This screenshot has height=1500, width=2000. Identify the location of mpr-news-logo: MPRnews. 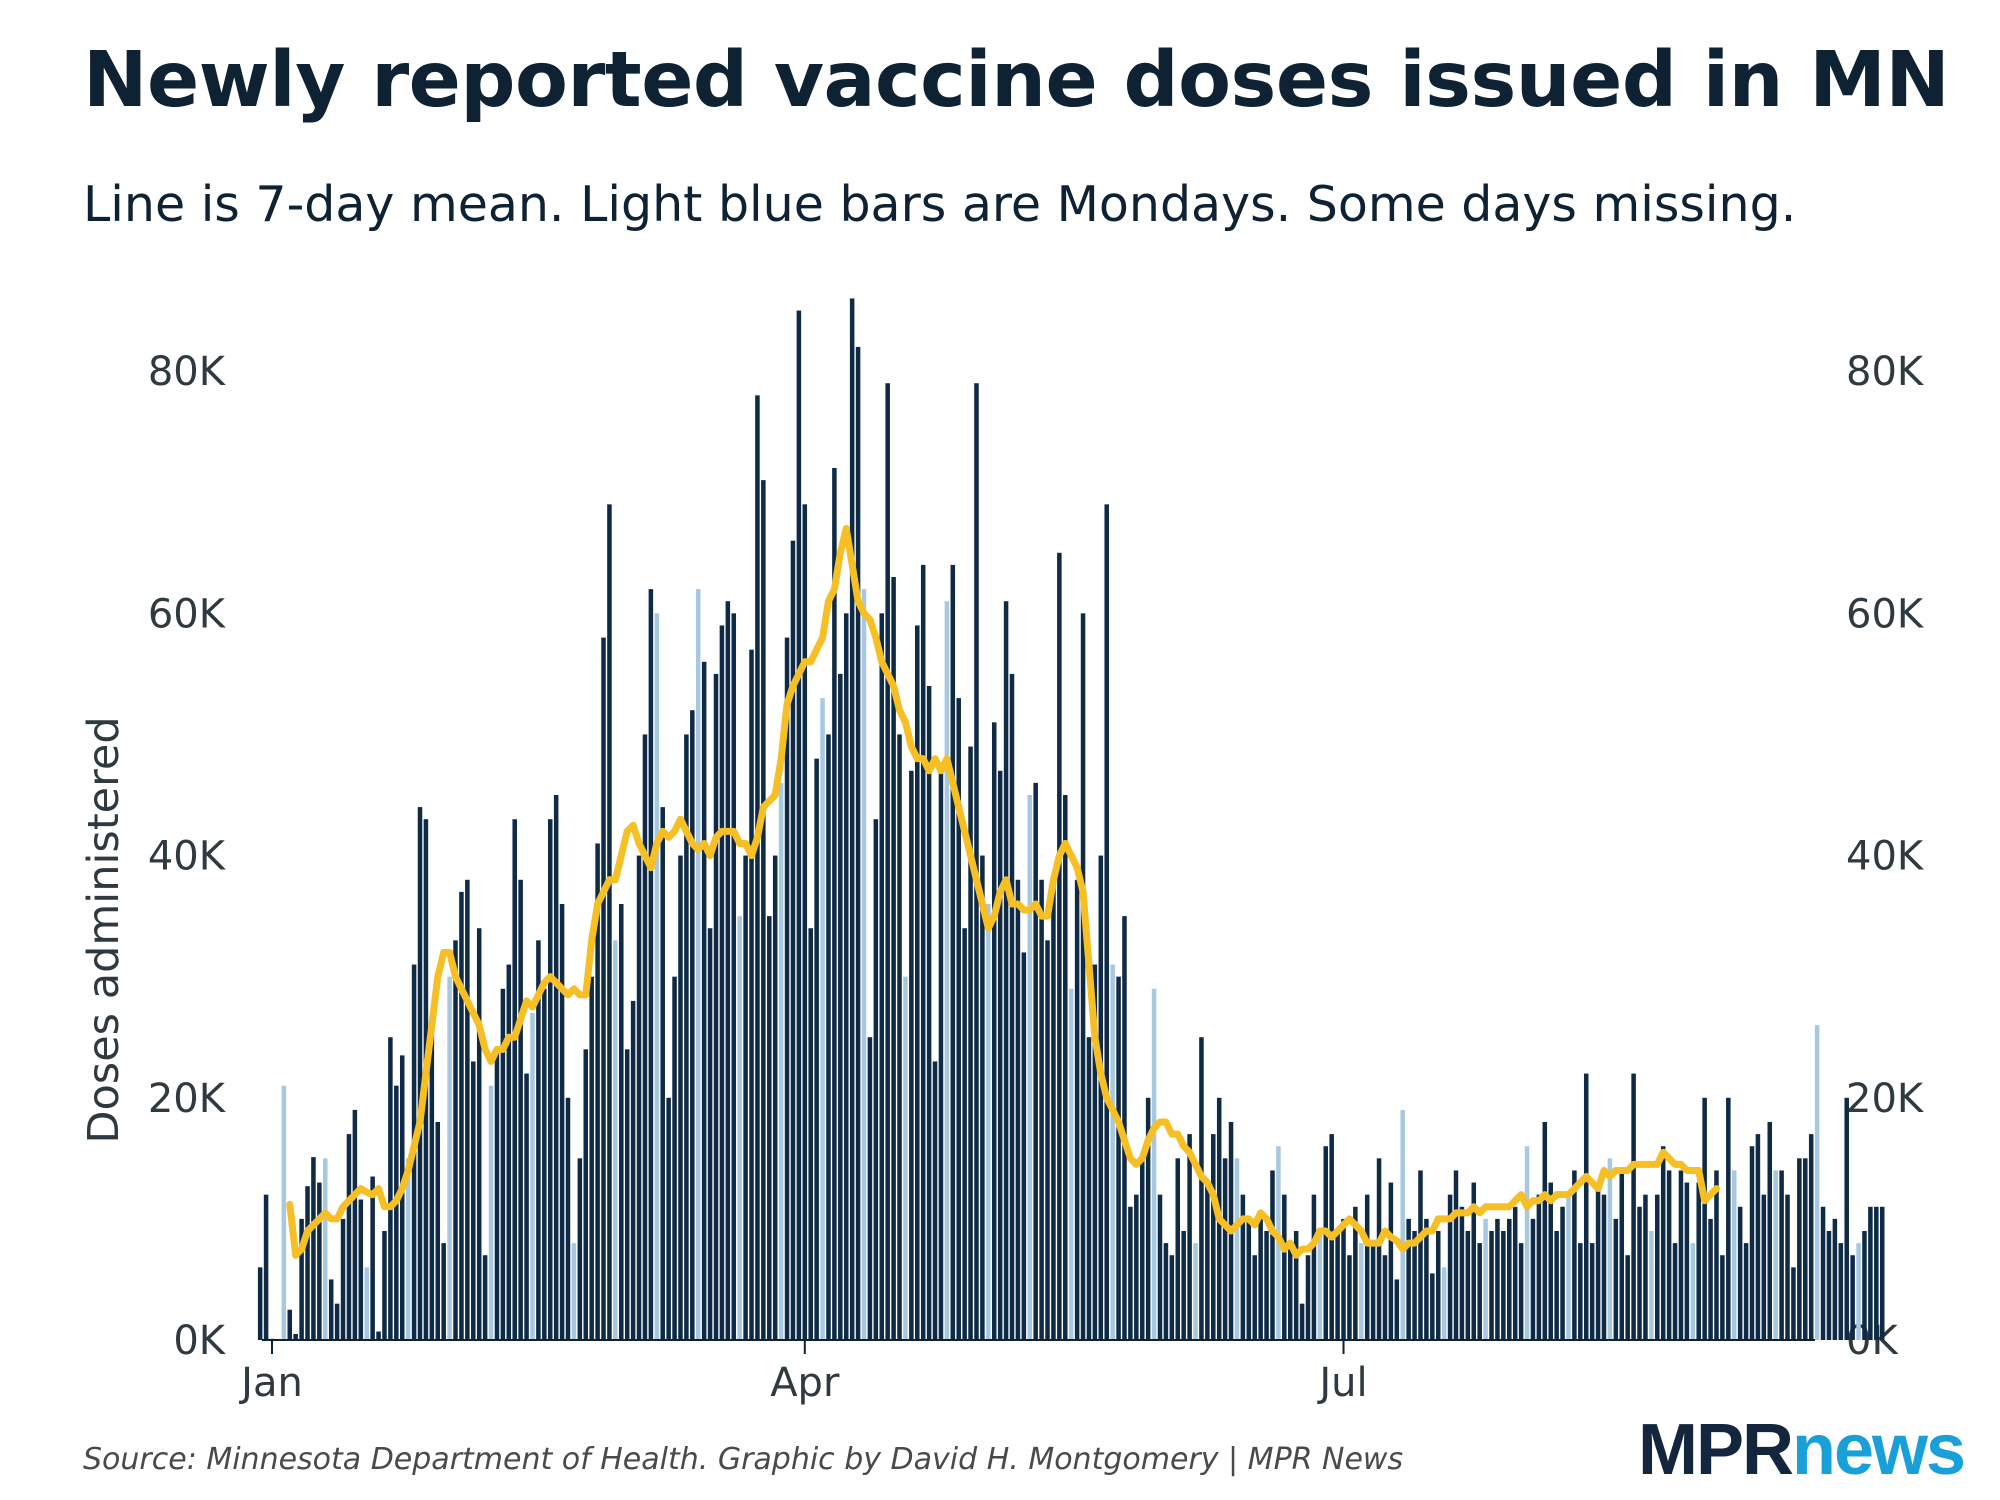
(1802, 1450).